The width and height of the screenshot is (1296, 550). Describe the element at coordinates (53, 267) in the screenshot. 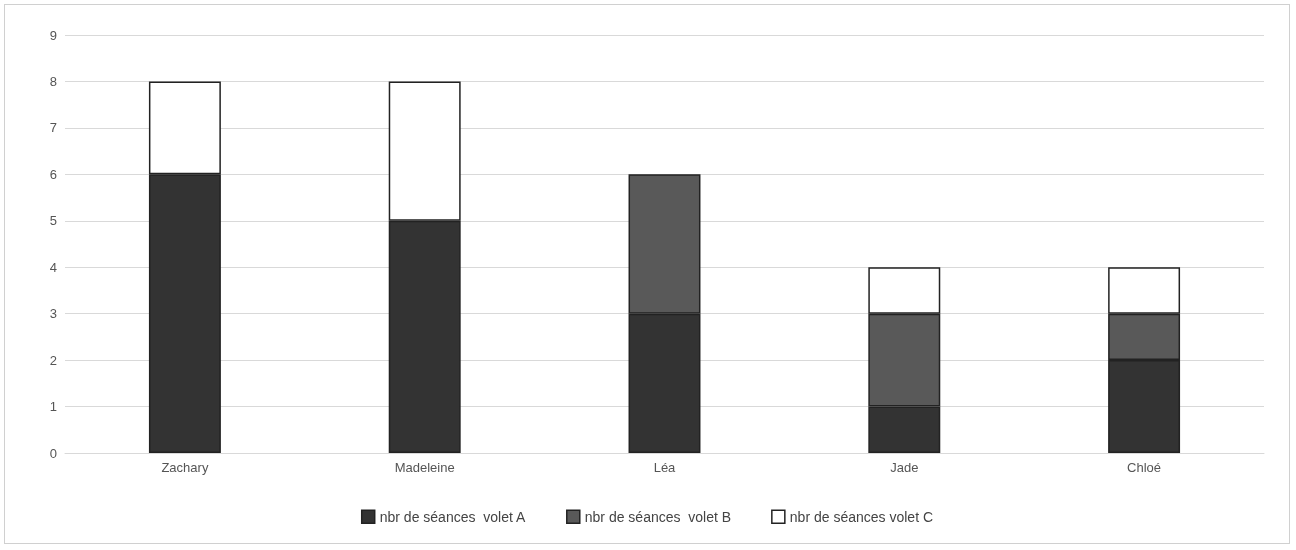

I see `y-tick-label: 4` at that location.